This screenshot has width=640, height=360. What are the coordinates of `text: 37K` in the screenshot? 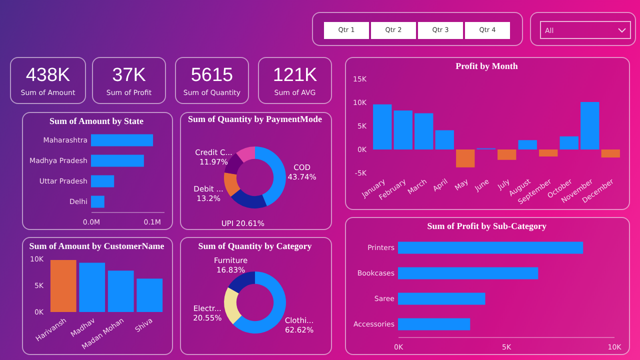 It's located at (129, 76).